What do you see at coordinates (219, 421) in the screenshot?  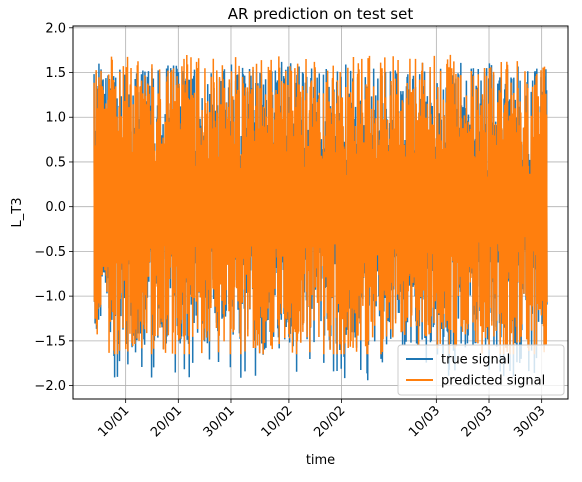 I see `x-tick-label: 30/01` at bounding box center [219, 421].